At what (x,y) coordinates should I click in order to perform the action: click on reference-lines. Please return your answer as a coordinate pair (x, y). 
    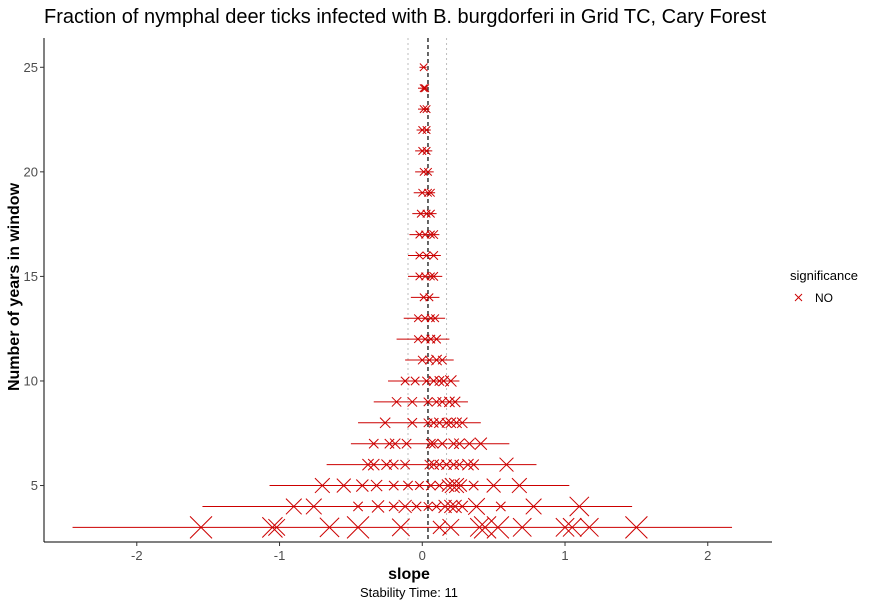
    Looking at the image, I should click on (427, 290).